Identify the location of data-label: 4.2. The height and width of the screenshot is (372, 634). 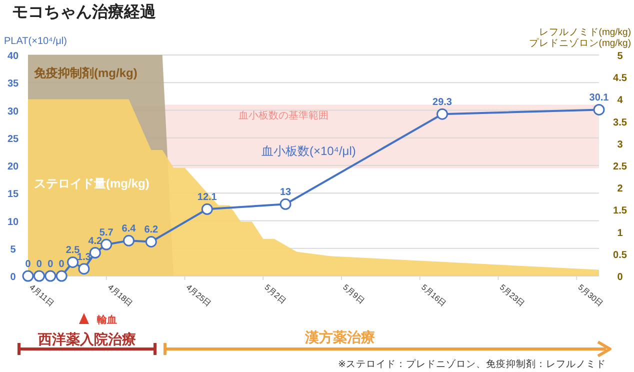
(95, 241).